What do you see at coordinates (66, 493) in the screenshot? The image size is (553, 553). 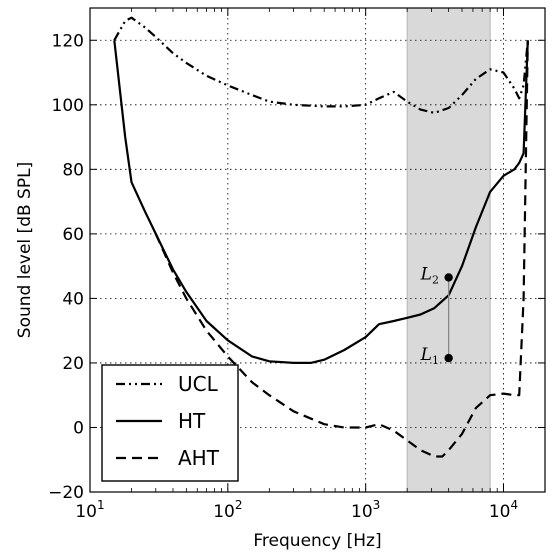 I see `y-tick-label: −20` at bounding box center [66, 493].